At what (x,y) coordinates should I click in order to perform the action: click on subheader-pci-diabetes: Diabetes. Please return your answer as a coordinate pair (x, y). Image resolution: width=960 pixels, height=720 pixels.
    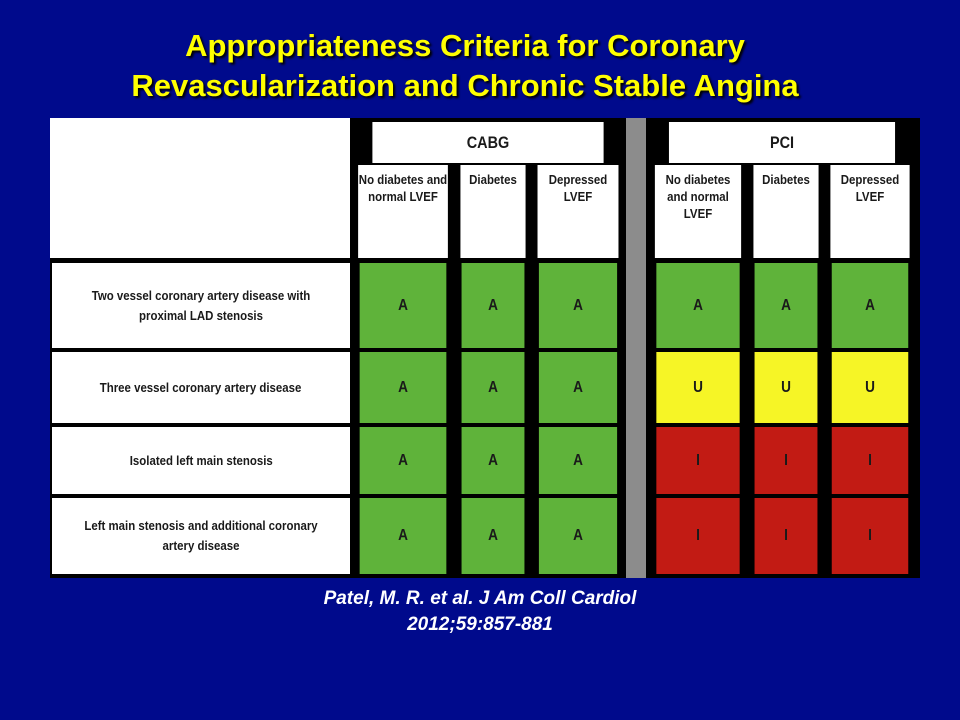
    Looking at the image, I should click on (786, 211).